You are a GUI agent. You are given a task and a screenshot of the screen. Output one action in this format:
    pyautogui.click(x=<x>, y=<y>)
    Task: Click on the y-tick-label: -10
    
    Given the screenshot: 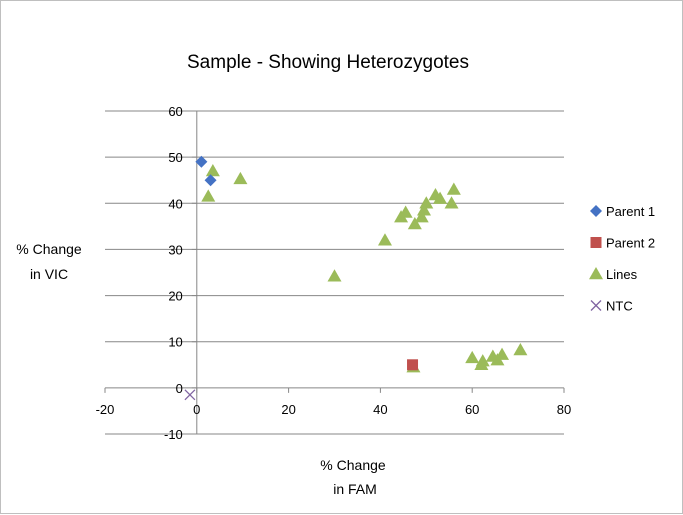 What is the action you would take?
    pyautogui.click(x=173, y=434)
    